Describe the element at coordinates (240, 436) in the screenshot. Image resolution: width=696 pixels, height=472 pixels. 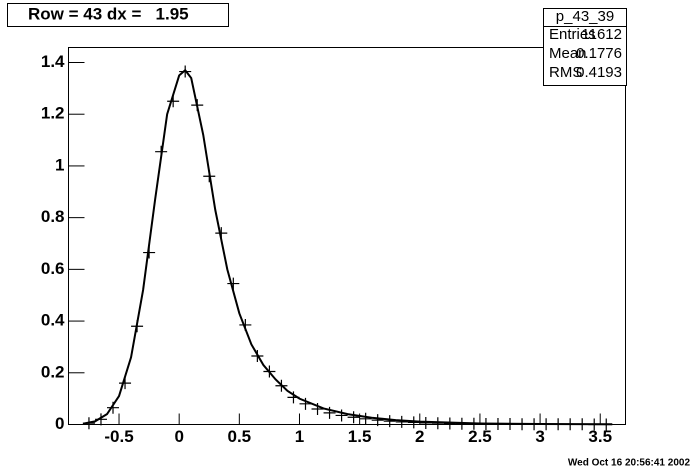
I see `x-tick-label: 0.5` at that location.